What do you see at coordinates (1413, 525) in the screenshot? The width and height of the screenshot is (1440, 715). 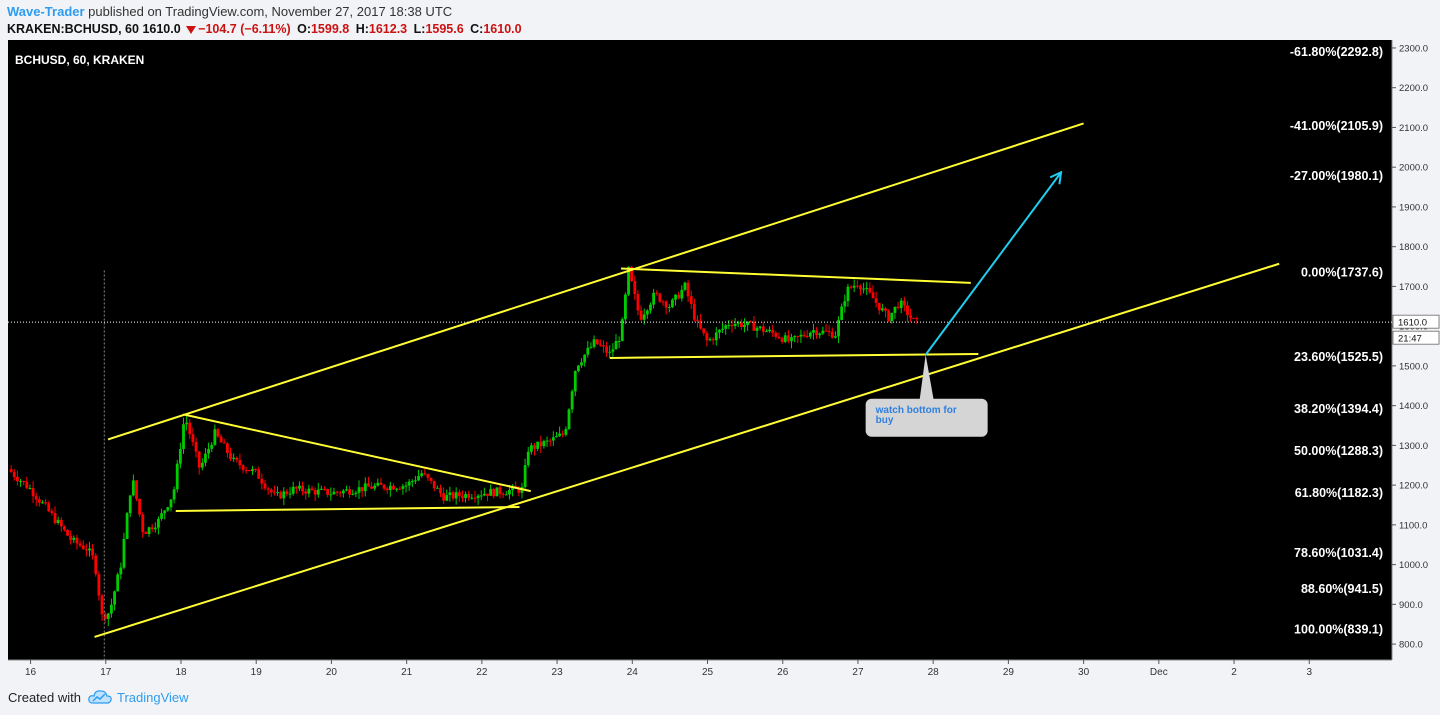 I see `price-tick-label: 1100.0` at bounding box center [1413, 525].